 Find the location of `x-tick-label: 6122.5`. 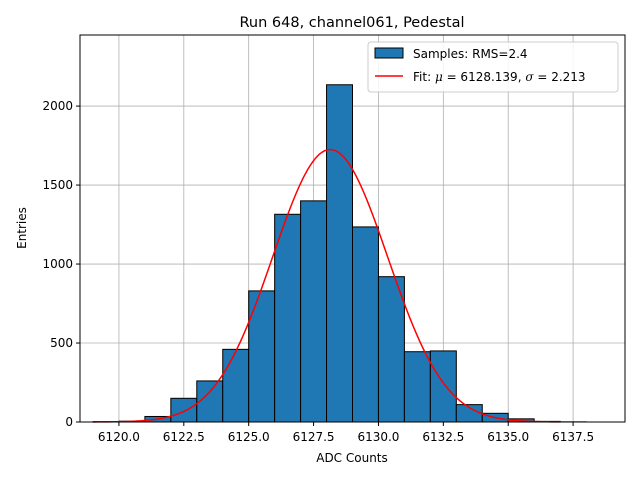

x-tick-label: 6122.5 is located at coordinates (184, 437).